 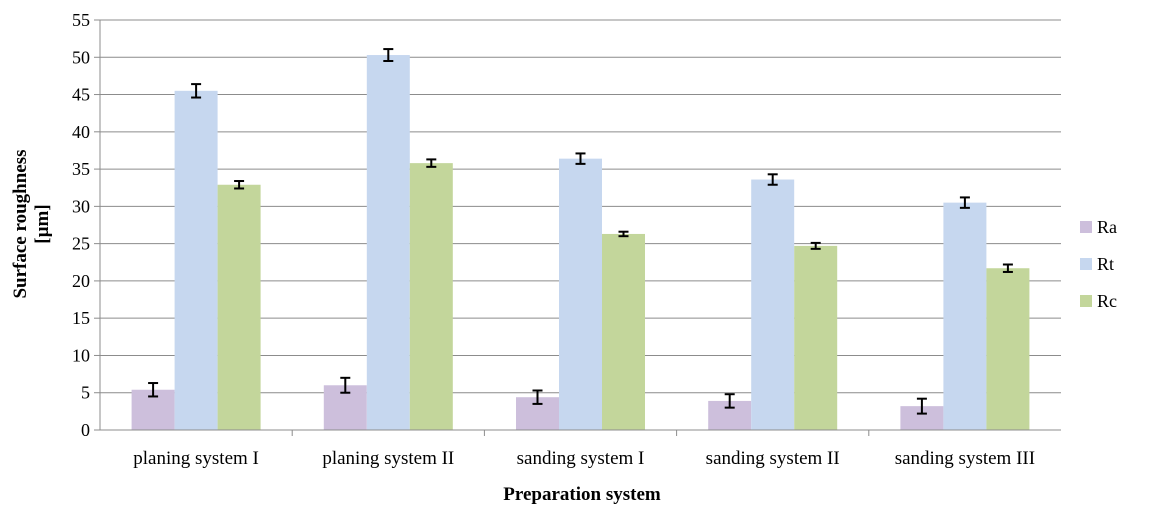 I want to click on y-axis-title-line-1: Surface roughness, so click(x=20, y=223).